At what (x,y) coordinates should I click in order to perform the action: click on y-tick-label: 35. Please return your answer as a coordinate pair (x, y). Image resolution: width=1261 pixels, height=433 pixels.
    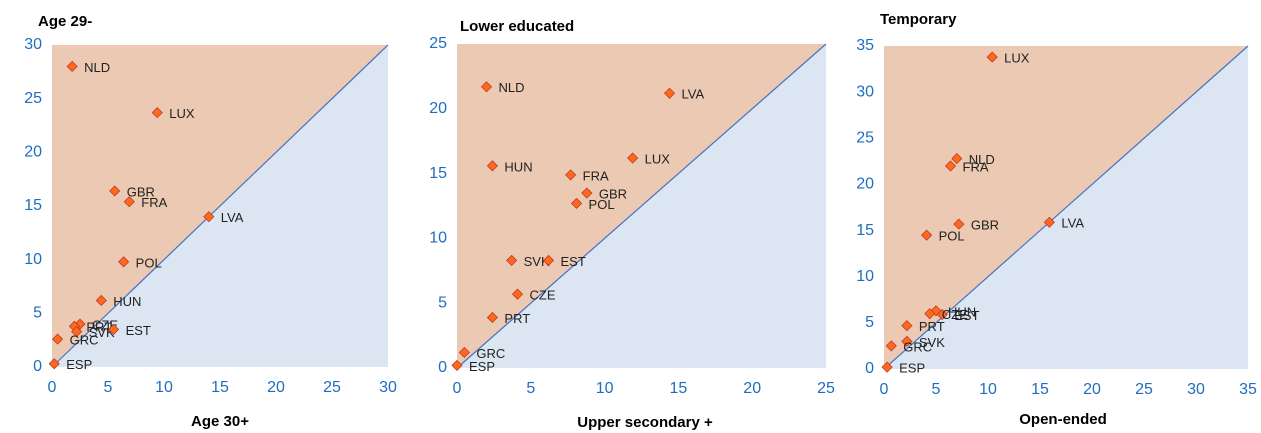
    Looking at the image, I should click on (865, 45).